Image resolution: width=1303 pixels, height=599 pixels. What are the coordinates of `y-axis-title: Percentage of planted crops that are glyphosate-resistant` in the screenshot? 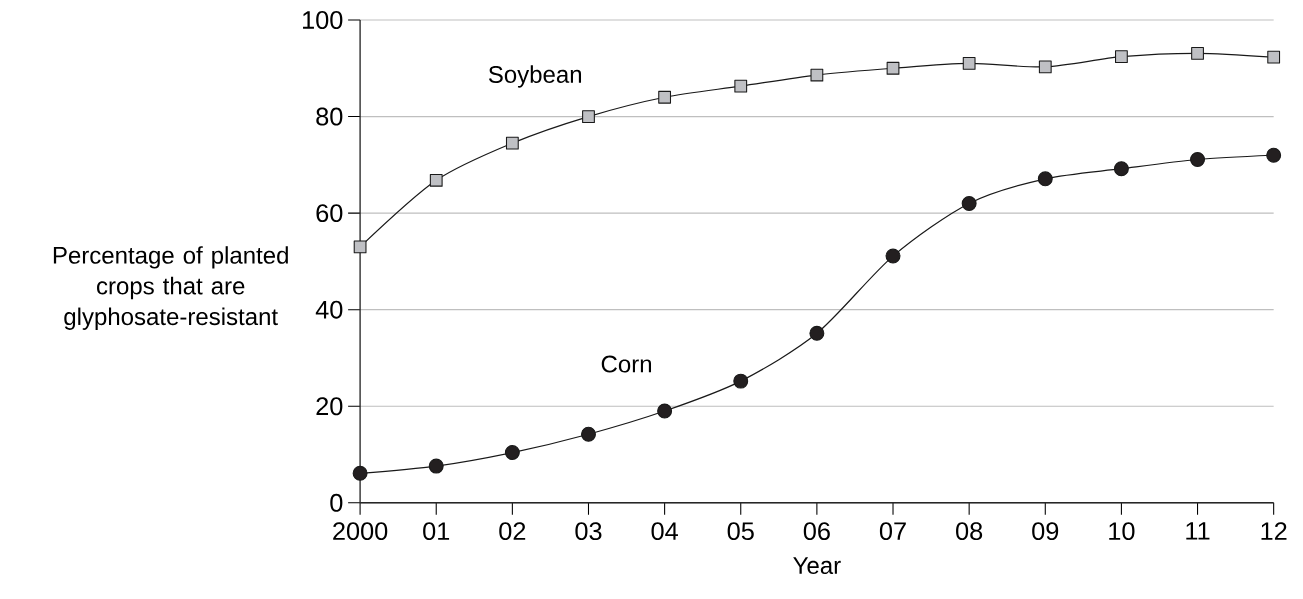 It's located at (170, 288).